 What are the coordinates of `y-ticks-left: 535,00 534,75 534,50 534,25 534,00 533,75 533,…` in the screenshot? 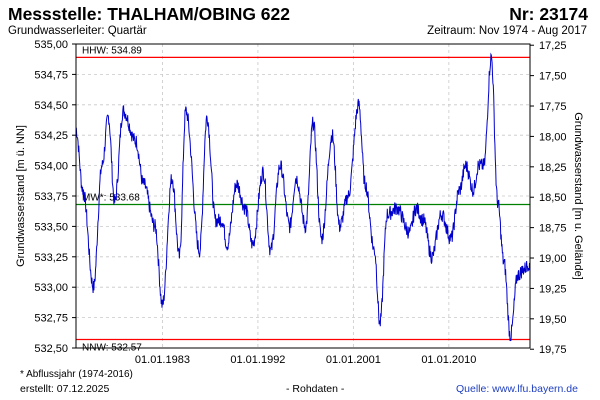 It's located at (55, 197).